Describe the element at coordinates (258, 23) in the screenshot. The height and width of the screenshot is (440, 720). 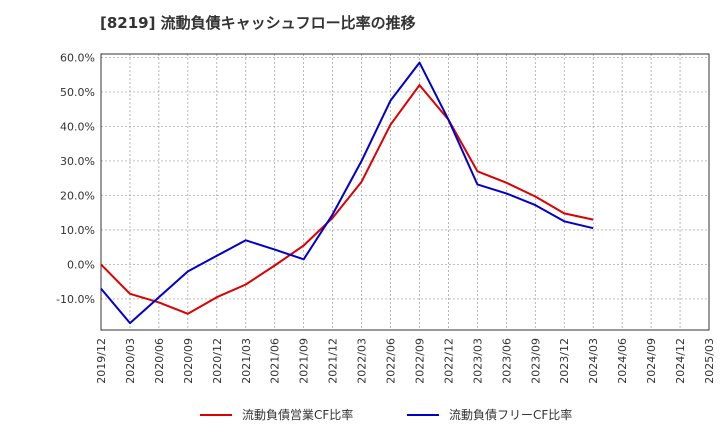
I see `chart-title: [8219] 流動負債キャッシュフロー比率の推移` at that location.